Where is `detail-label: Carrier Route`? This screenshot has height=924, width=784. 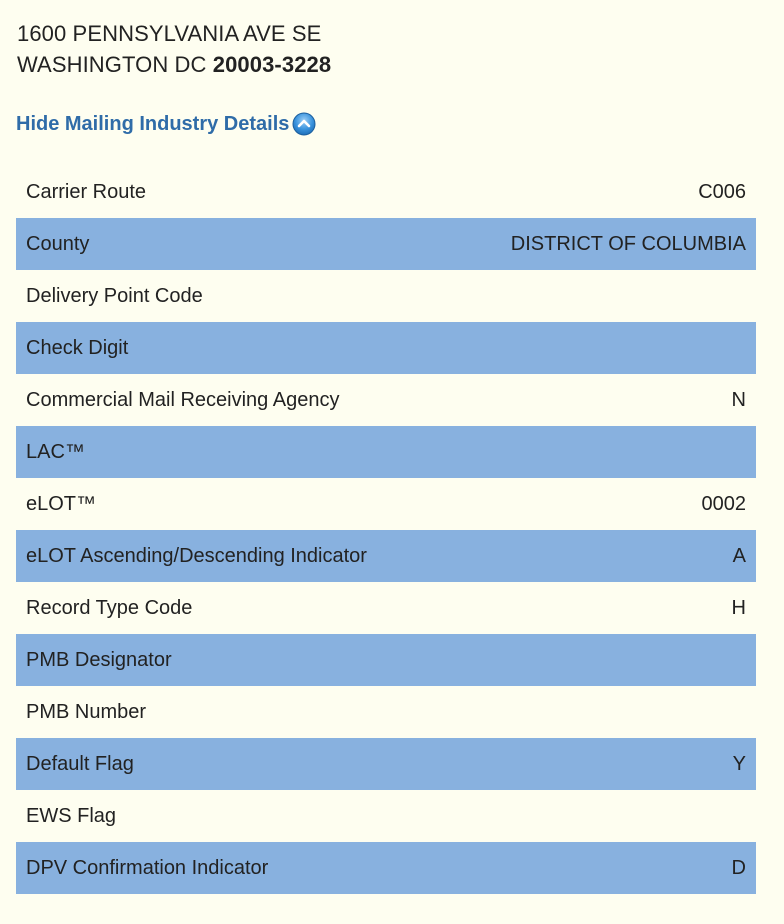
detail-label: Carrier Route is located at coordinates (86, 191).